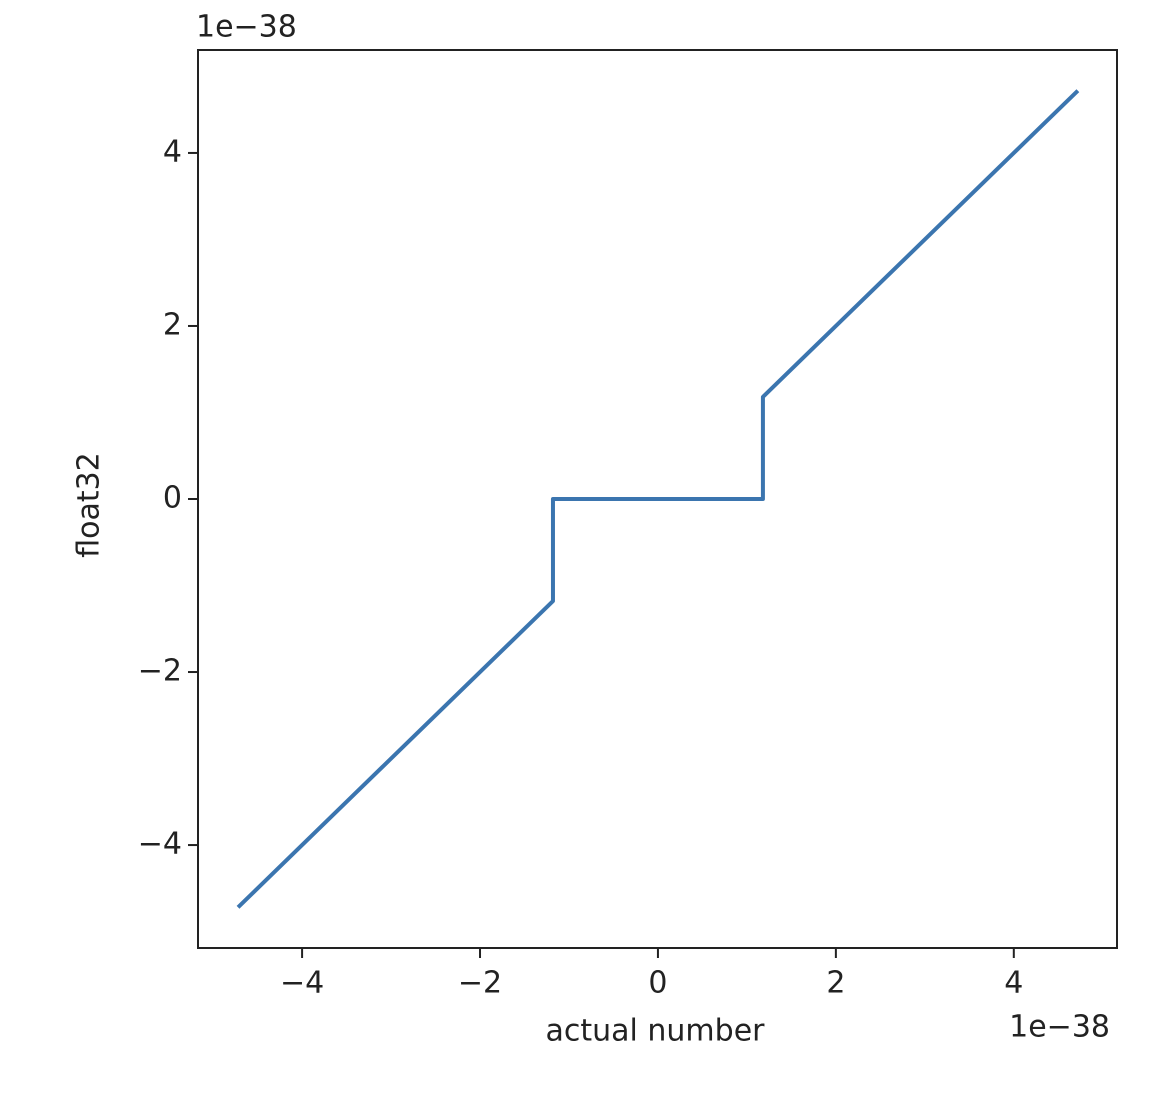 This screenshot has width=1150, height=1108. What do you see at coordinates (480, 983) in the screenshot?
I see `x-tick-label: −2` at bounding box center [480, 983].